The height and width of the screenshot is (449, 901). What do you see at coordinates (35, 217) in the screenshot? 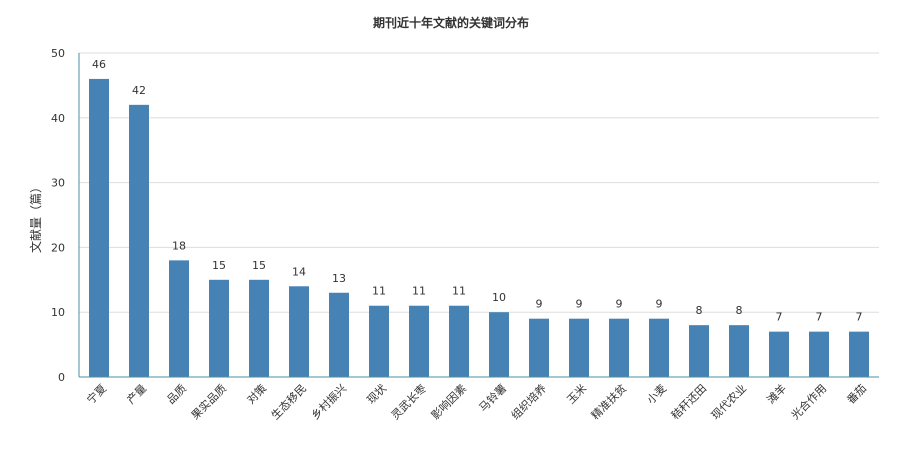
I see `y-axis-label: 文献量（篇）` at bounding box center [35, 217].